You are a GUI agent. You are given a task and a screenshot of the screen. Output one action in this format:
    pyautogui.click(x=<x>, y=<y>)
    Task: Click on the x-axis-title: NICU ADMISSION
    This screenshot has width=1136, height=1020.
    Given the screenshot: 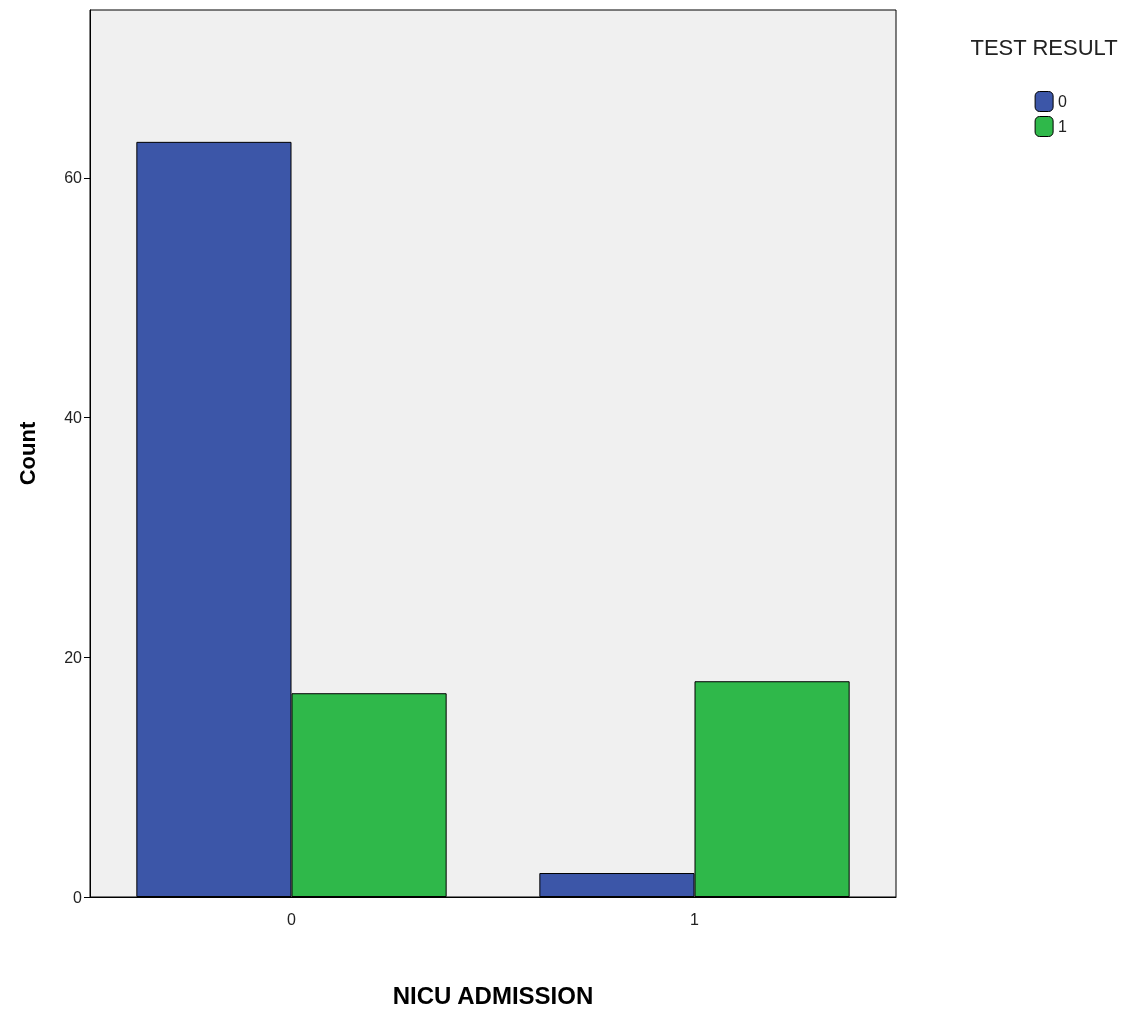 What is the action you would take?
    pyautogui.click(x=493, y=995)
    